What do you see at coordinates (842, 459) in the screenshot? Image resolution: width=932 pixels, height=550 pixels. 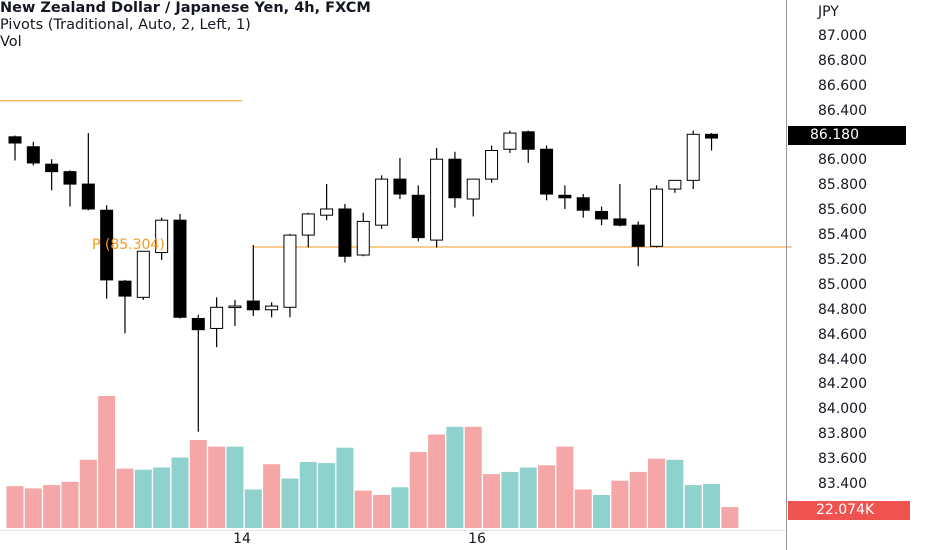 I see `price-tick-label: 83.600` at bounding box center [842, 459].